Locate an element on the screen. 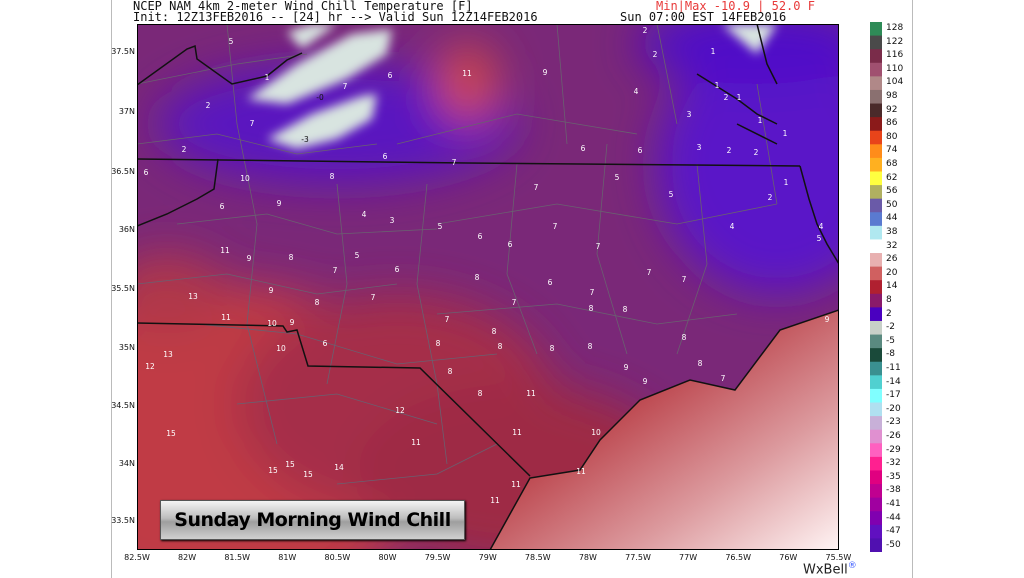 This screenshot has height=578, width=1024. colorbar-label: -38 is located at coordinates (893, 490).